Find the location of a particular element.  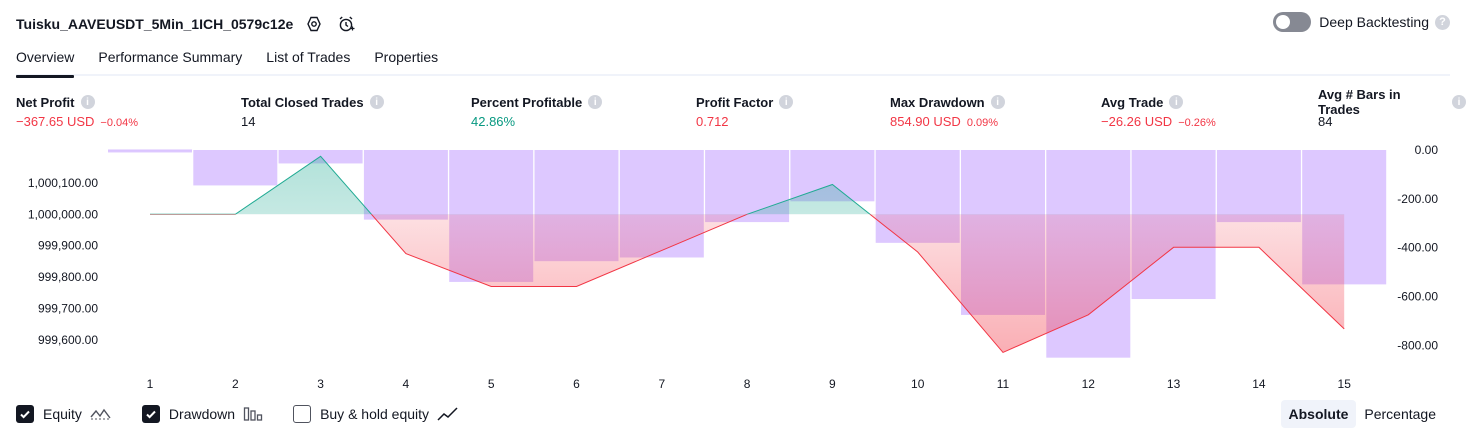

drawdown-bars-icon is located at coordinates (253, 414).